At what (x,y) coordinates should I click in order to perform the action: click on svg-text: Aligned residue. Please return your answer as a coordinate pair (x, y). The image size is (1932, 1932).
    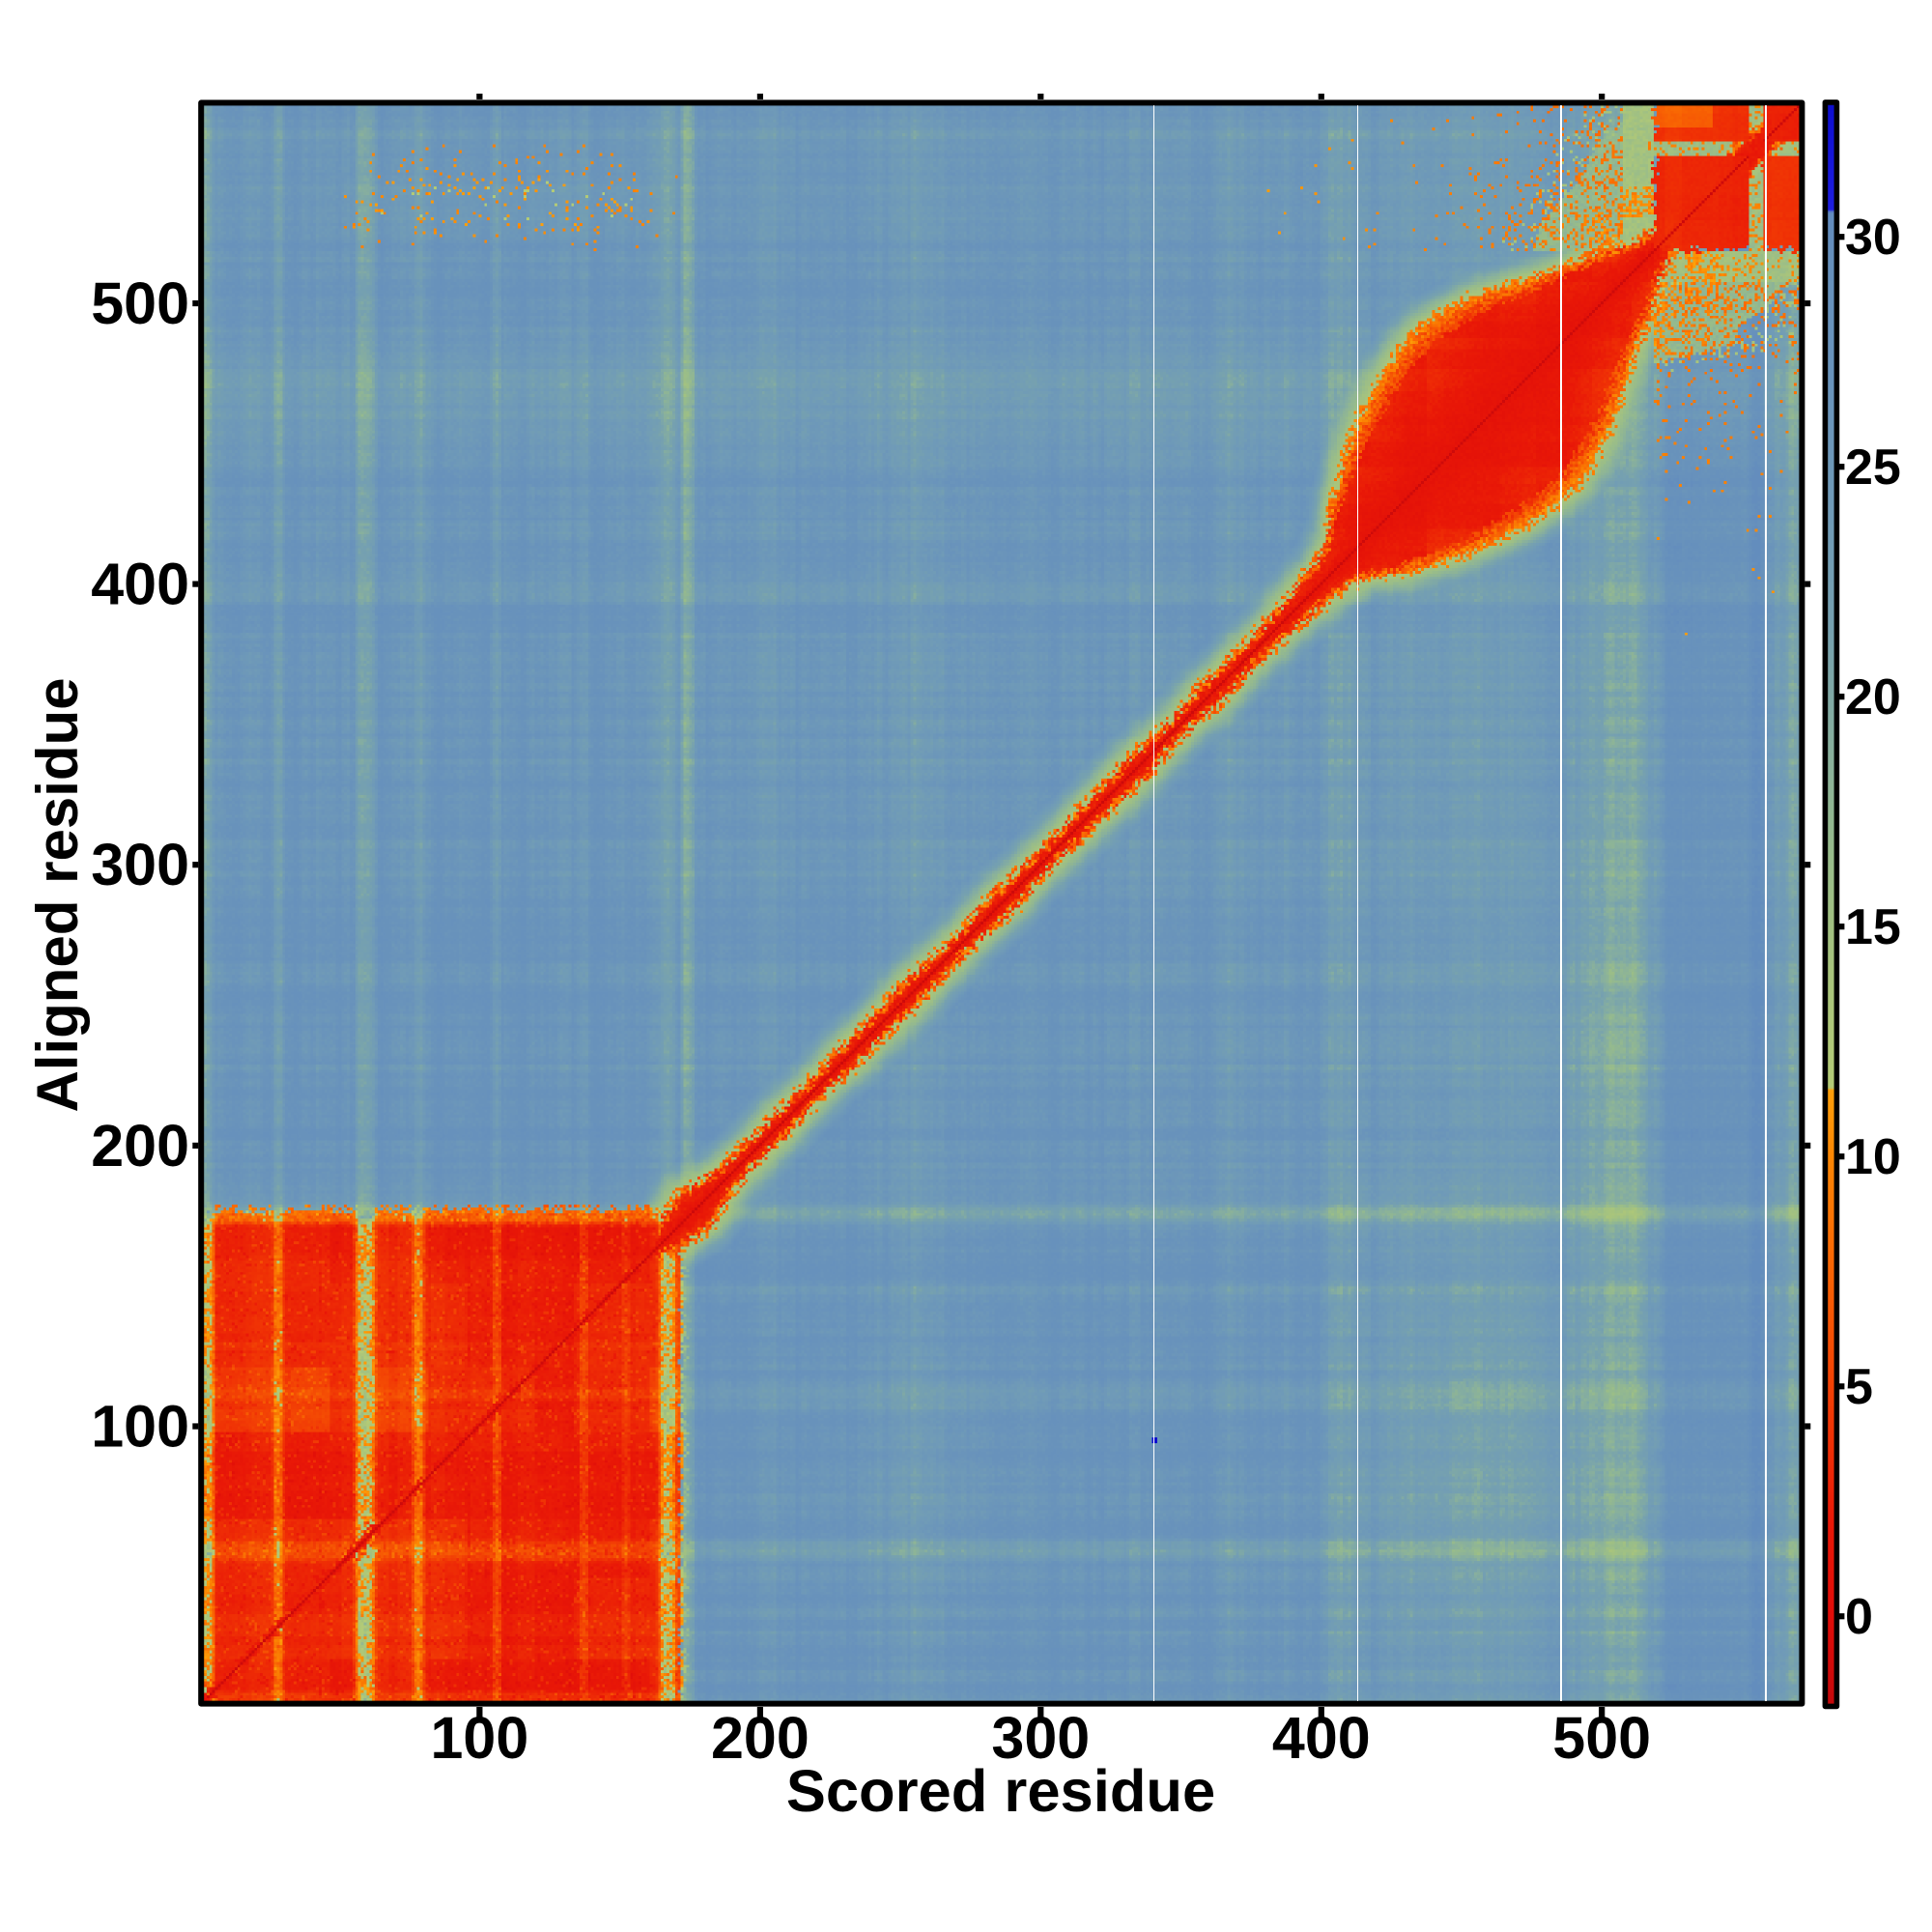
    Looking at the image, I should click on (57, 894).